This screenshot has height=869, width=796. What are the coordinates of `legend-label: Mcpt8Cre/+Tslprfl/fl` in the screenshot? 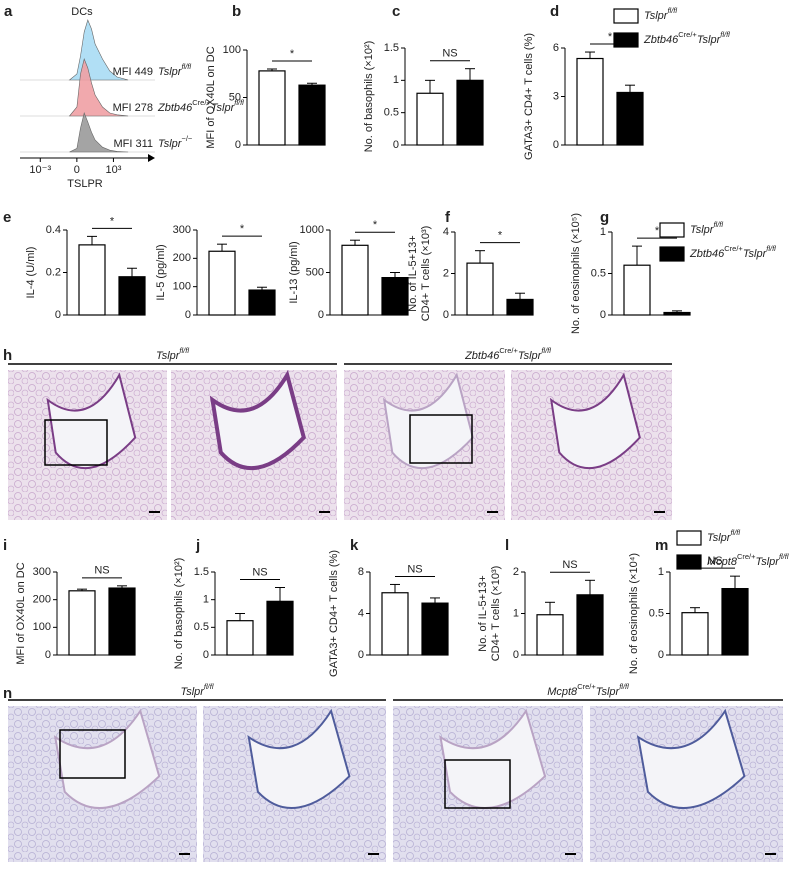 It's located at (748, 559).